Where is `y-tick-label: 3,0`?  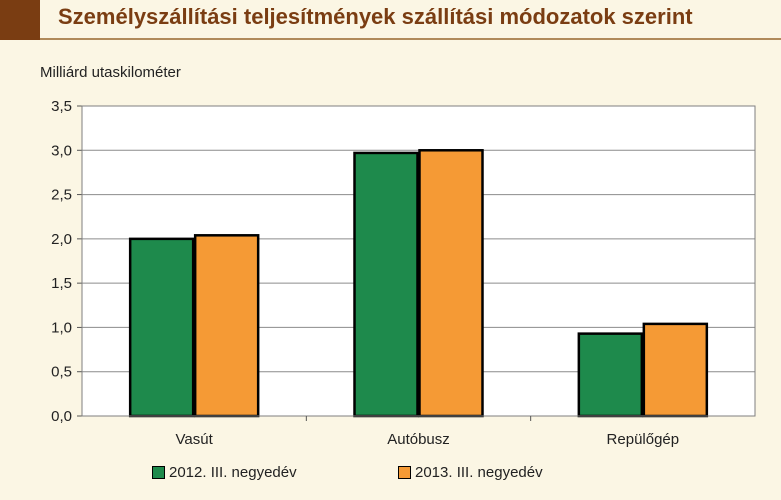
y-tick-label: 3,0 is located at coordinates (61, 150).